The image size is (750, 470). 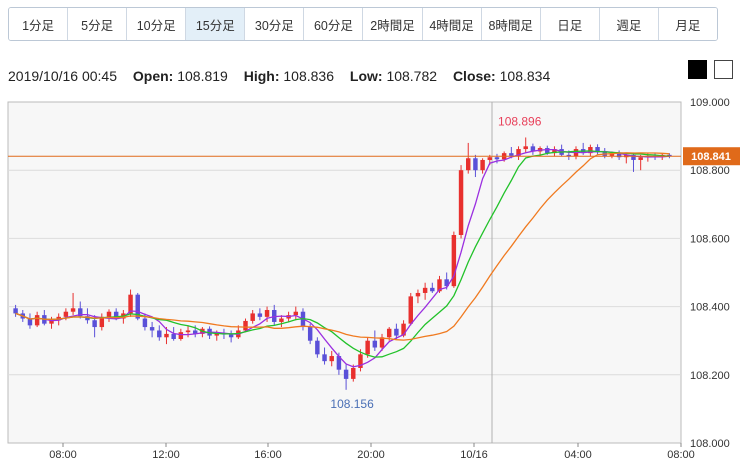 I want to click on tab-1: 1分足, so click(x=39, y=24).